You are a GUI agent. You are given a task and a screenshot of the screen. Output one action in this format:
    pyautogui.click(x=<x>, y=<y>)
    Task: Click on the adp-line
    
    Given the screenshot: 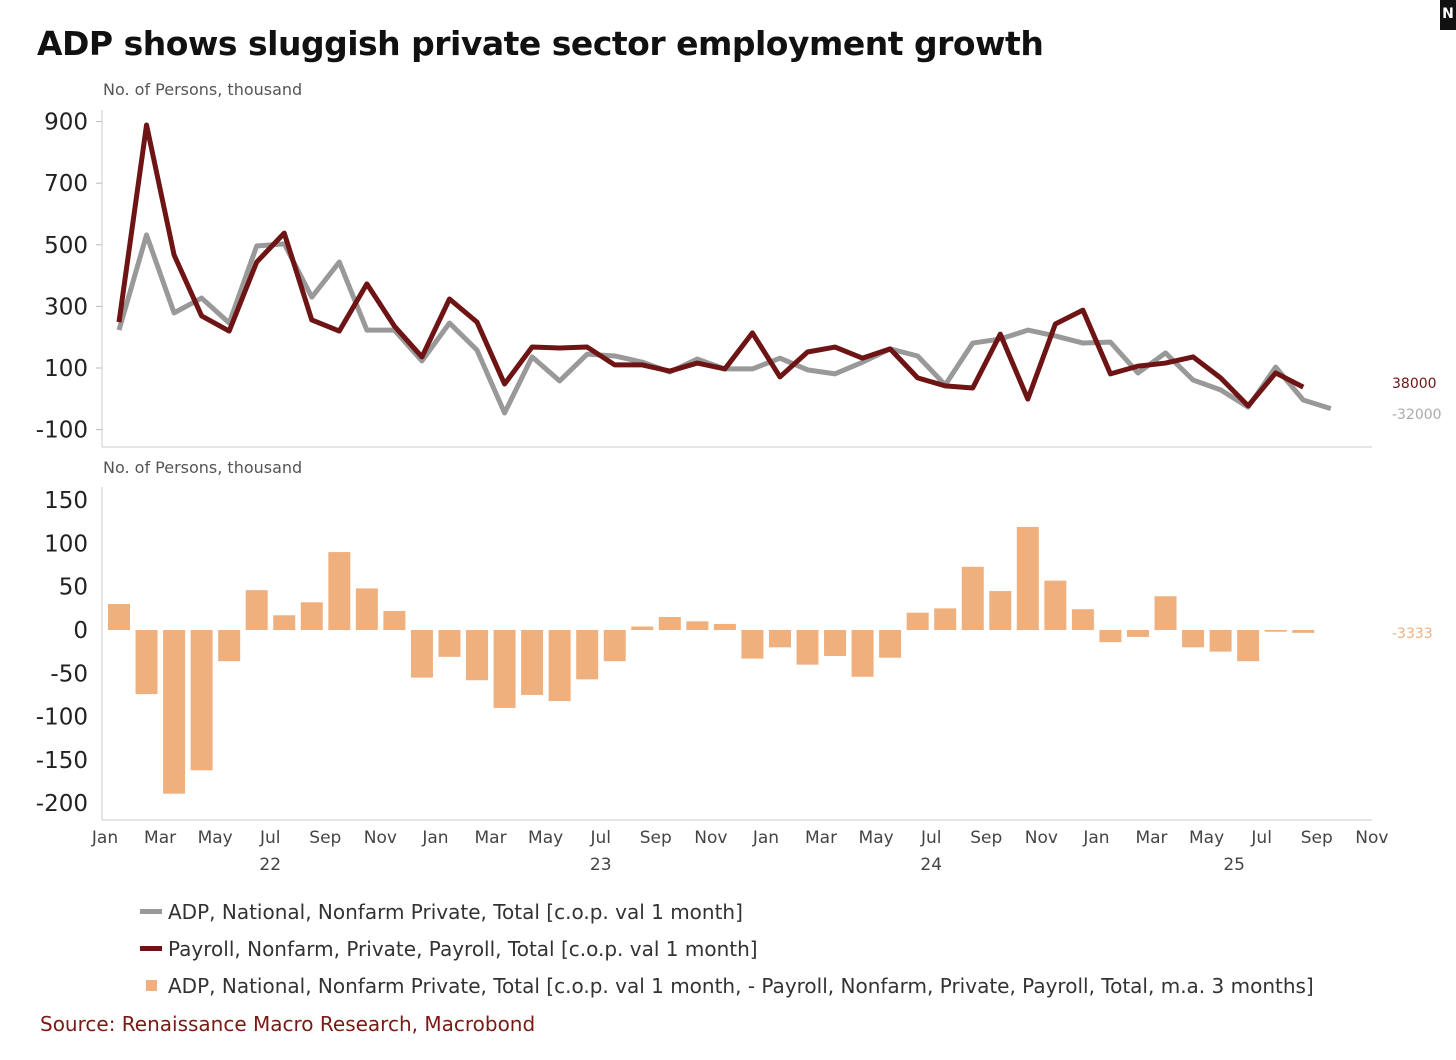 What is the action you would take?
    pyautogui.click(x=724, y=324)
    